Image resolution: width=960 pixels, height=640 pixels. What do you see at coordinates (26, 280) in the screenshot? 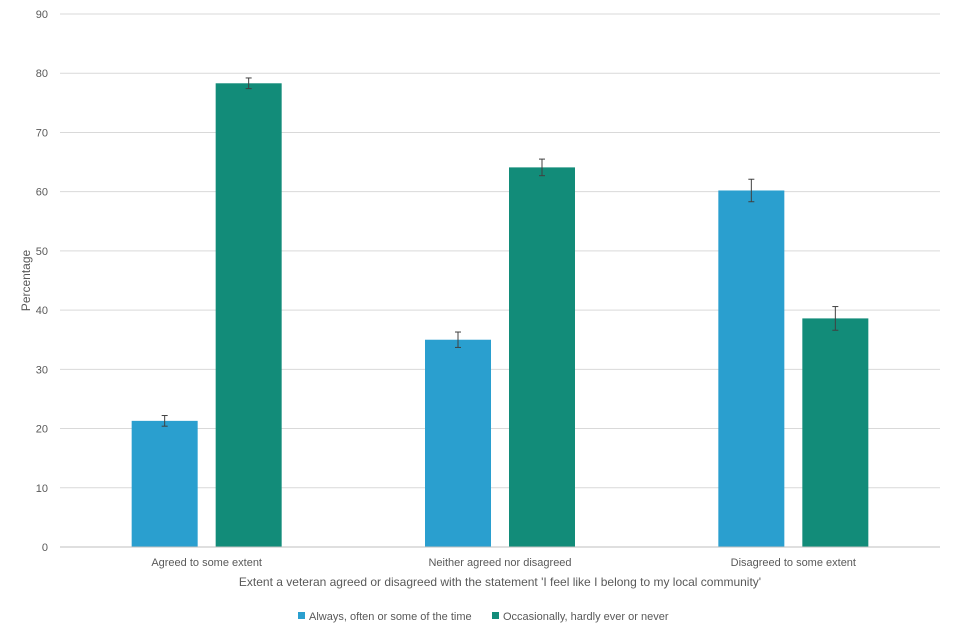
I see `y-axis-title: Percentage` at bounding box center [26, 280].